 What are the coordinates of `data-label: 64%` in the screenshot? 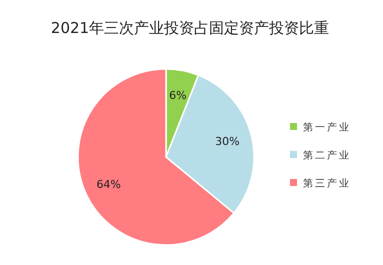 It's located at (108, 184).